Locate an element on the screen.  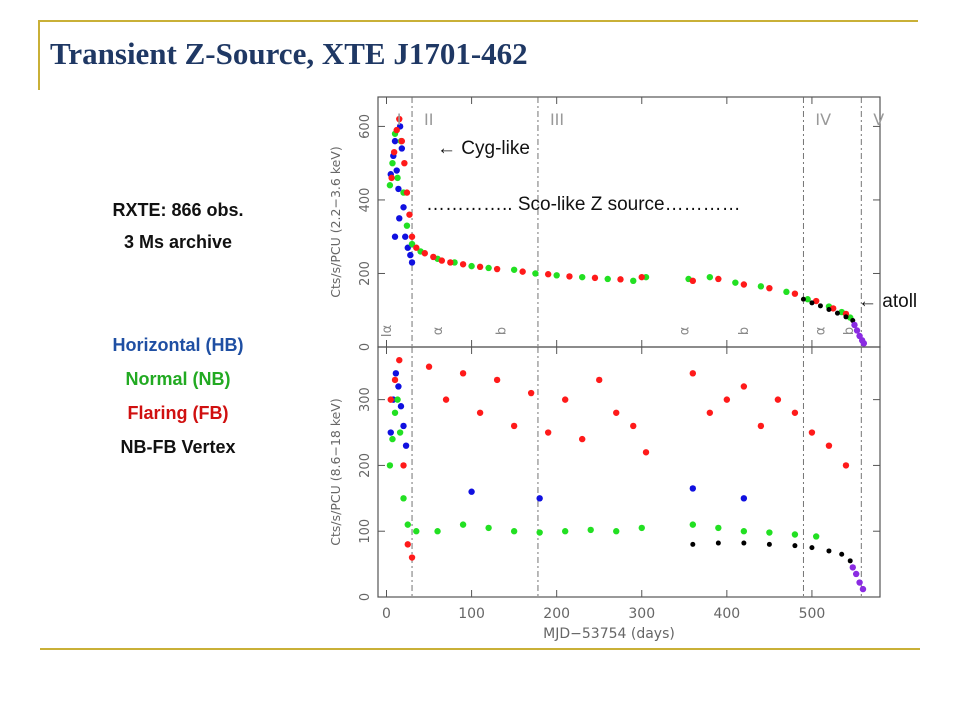
y-tick-label: 100 is located at coordinates (365, 531).